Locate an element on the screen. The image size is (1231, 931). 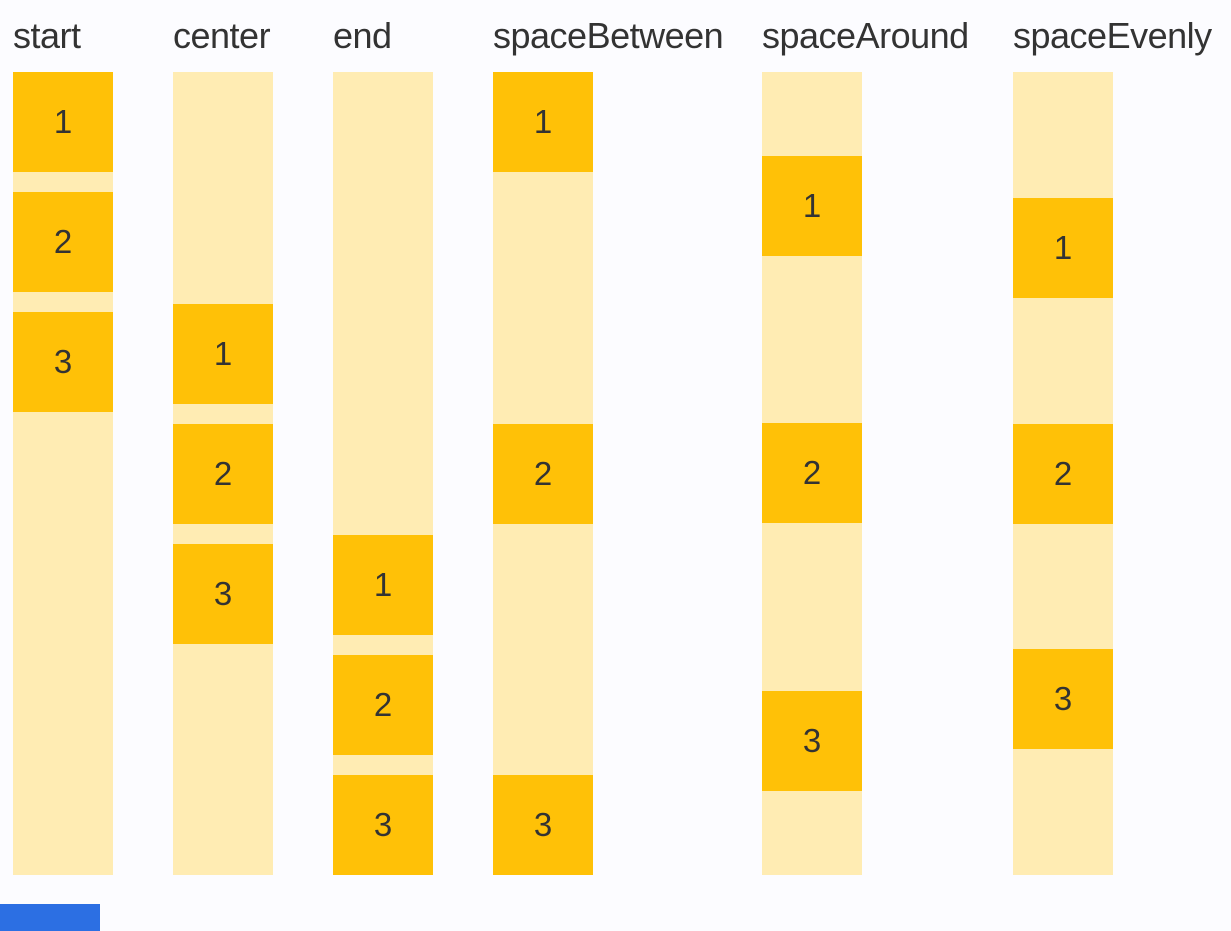
alignment-label: center is located at coordinates (222, 35).